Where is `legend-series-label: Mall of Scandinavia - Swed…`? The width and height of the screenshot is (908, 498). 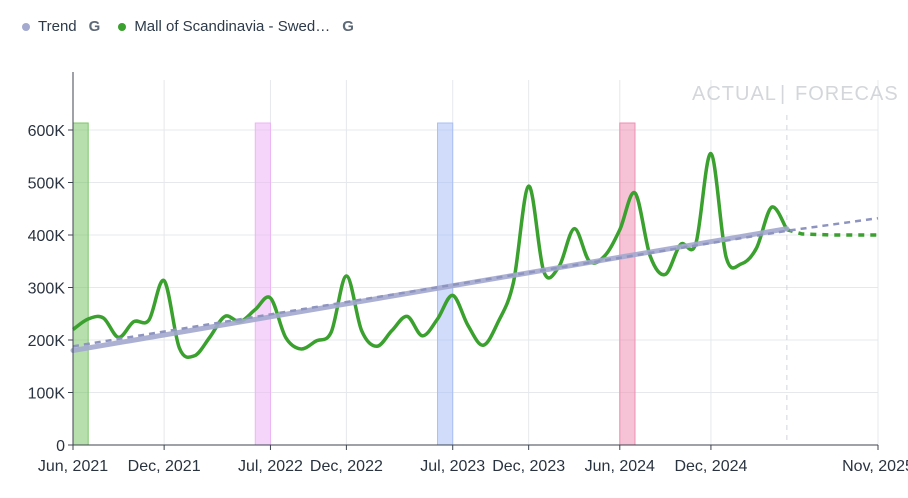
legend-series-label: Mall of Scandinavia - Swed… is located at coordinates (232, 26).